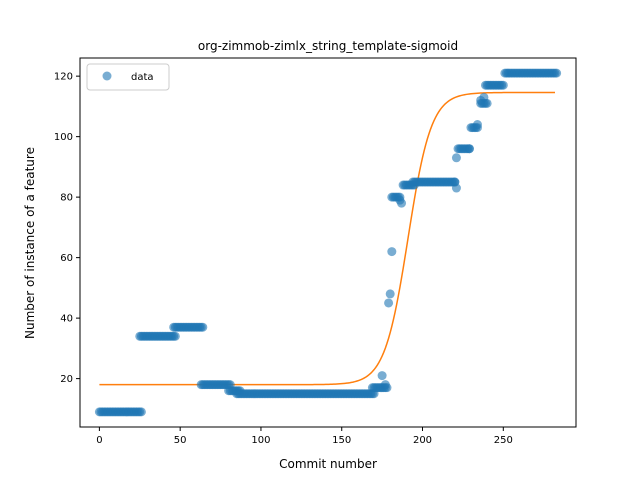 This screenshot has height=480, width=640. I want to click on y-tick-label: 100, so click(63, 137).